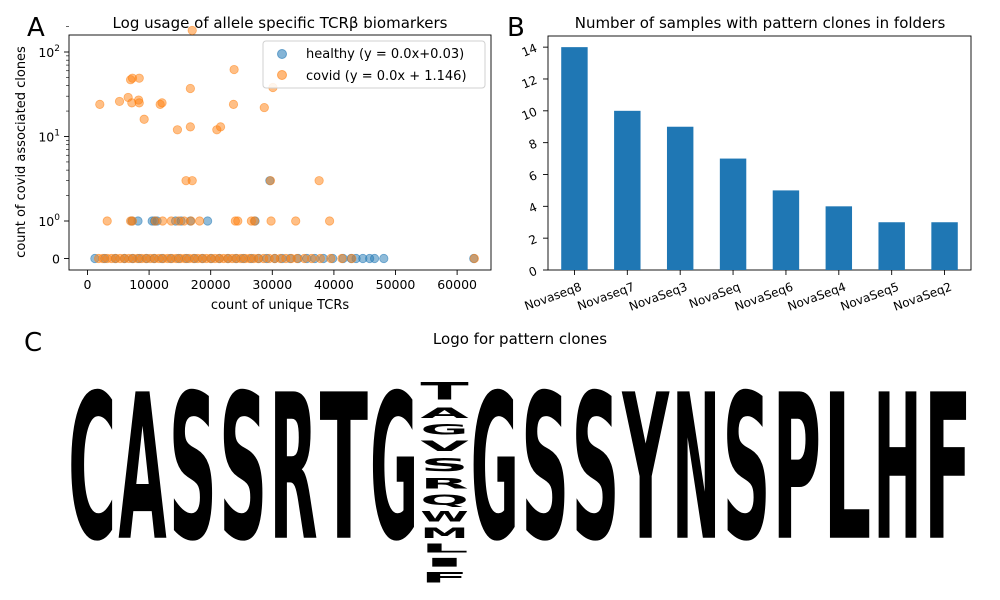 This screenshot has width=1000, height=600. Describe the element at coordinates (817, 297) in the screenshot. I see `bar-x-tick-label: NovaSeq4` at that location.